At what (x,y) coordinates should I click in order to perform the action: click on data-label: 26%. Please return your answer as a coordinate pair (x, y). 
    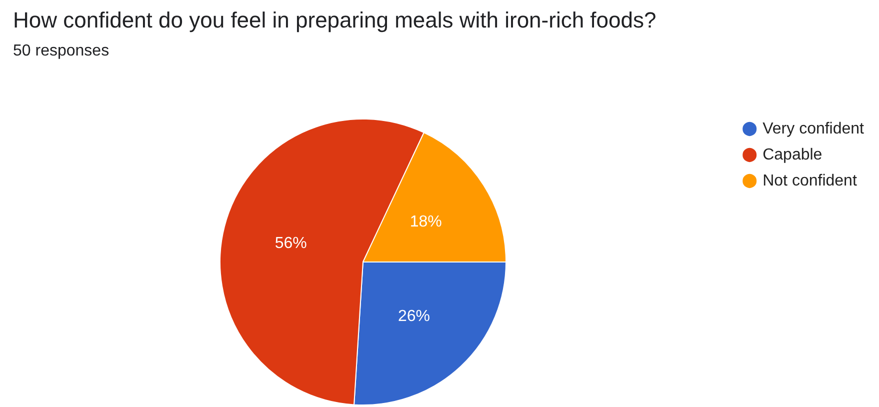
    Looking at the image, I should click on (414, 316).